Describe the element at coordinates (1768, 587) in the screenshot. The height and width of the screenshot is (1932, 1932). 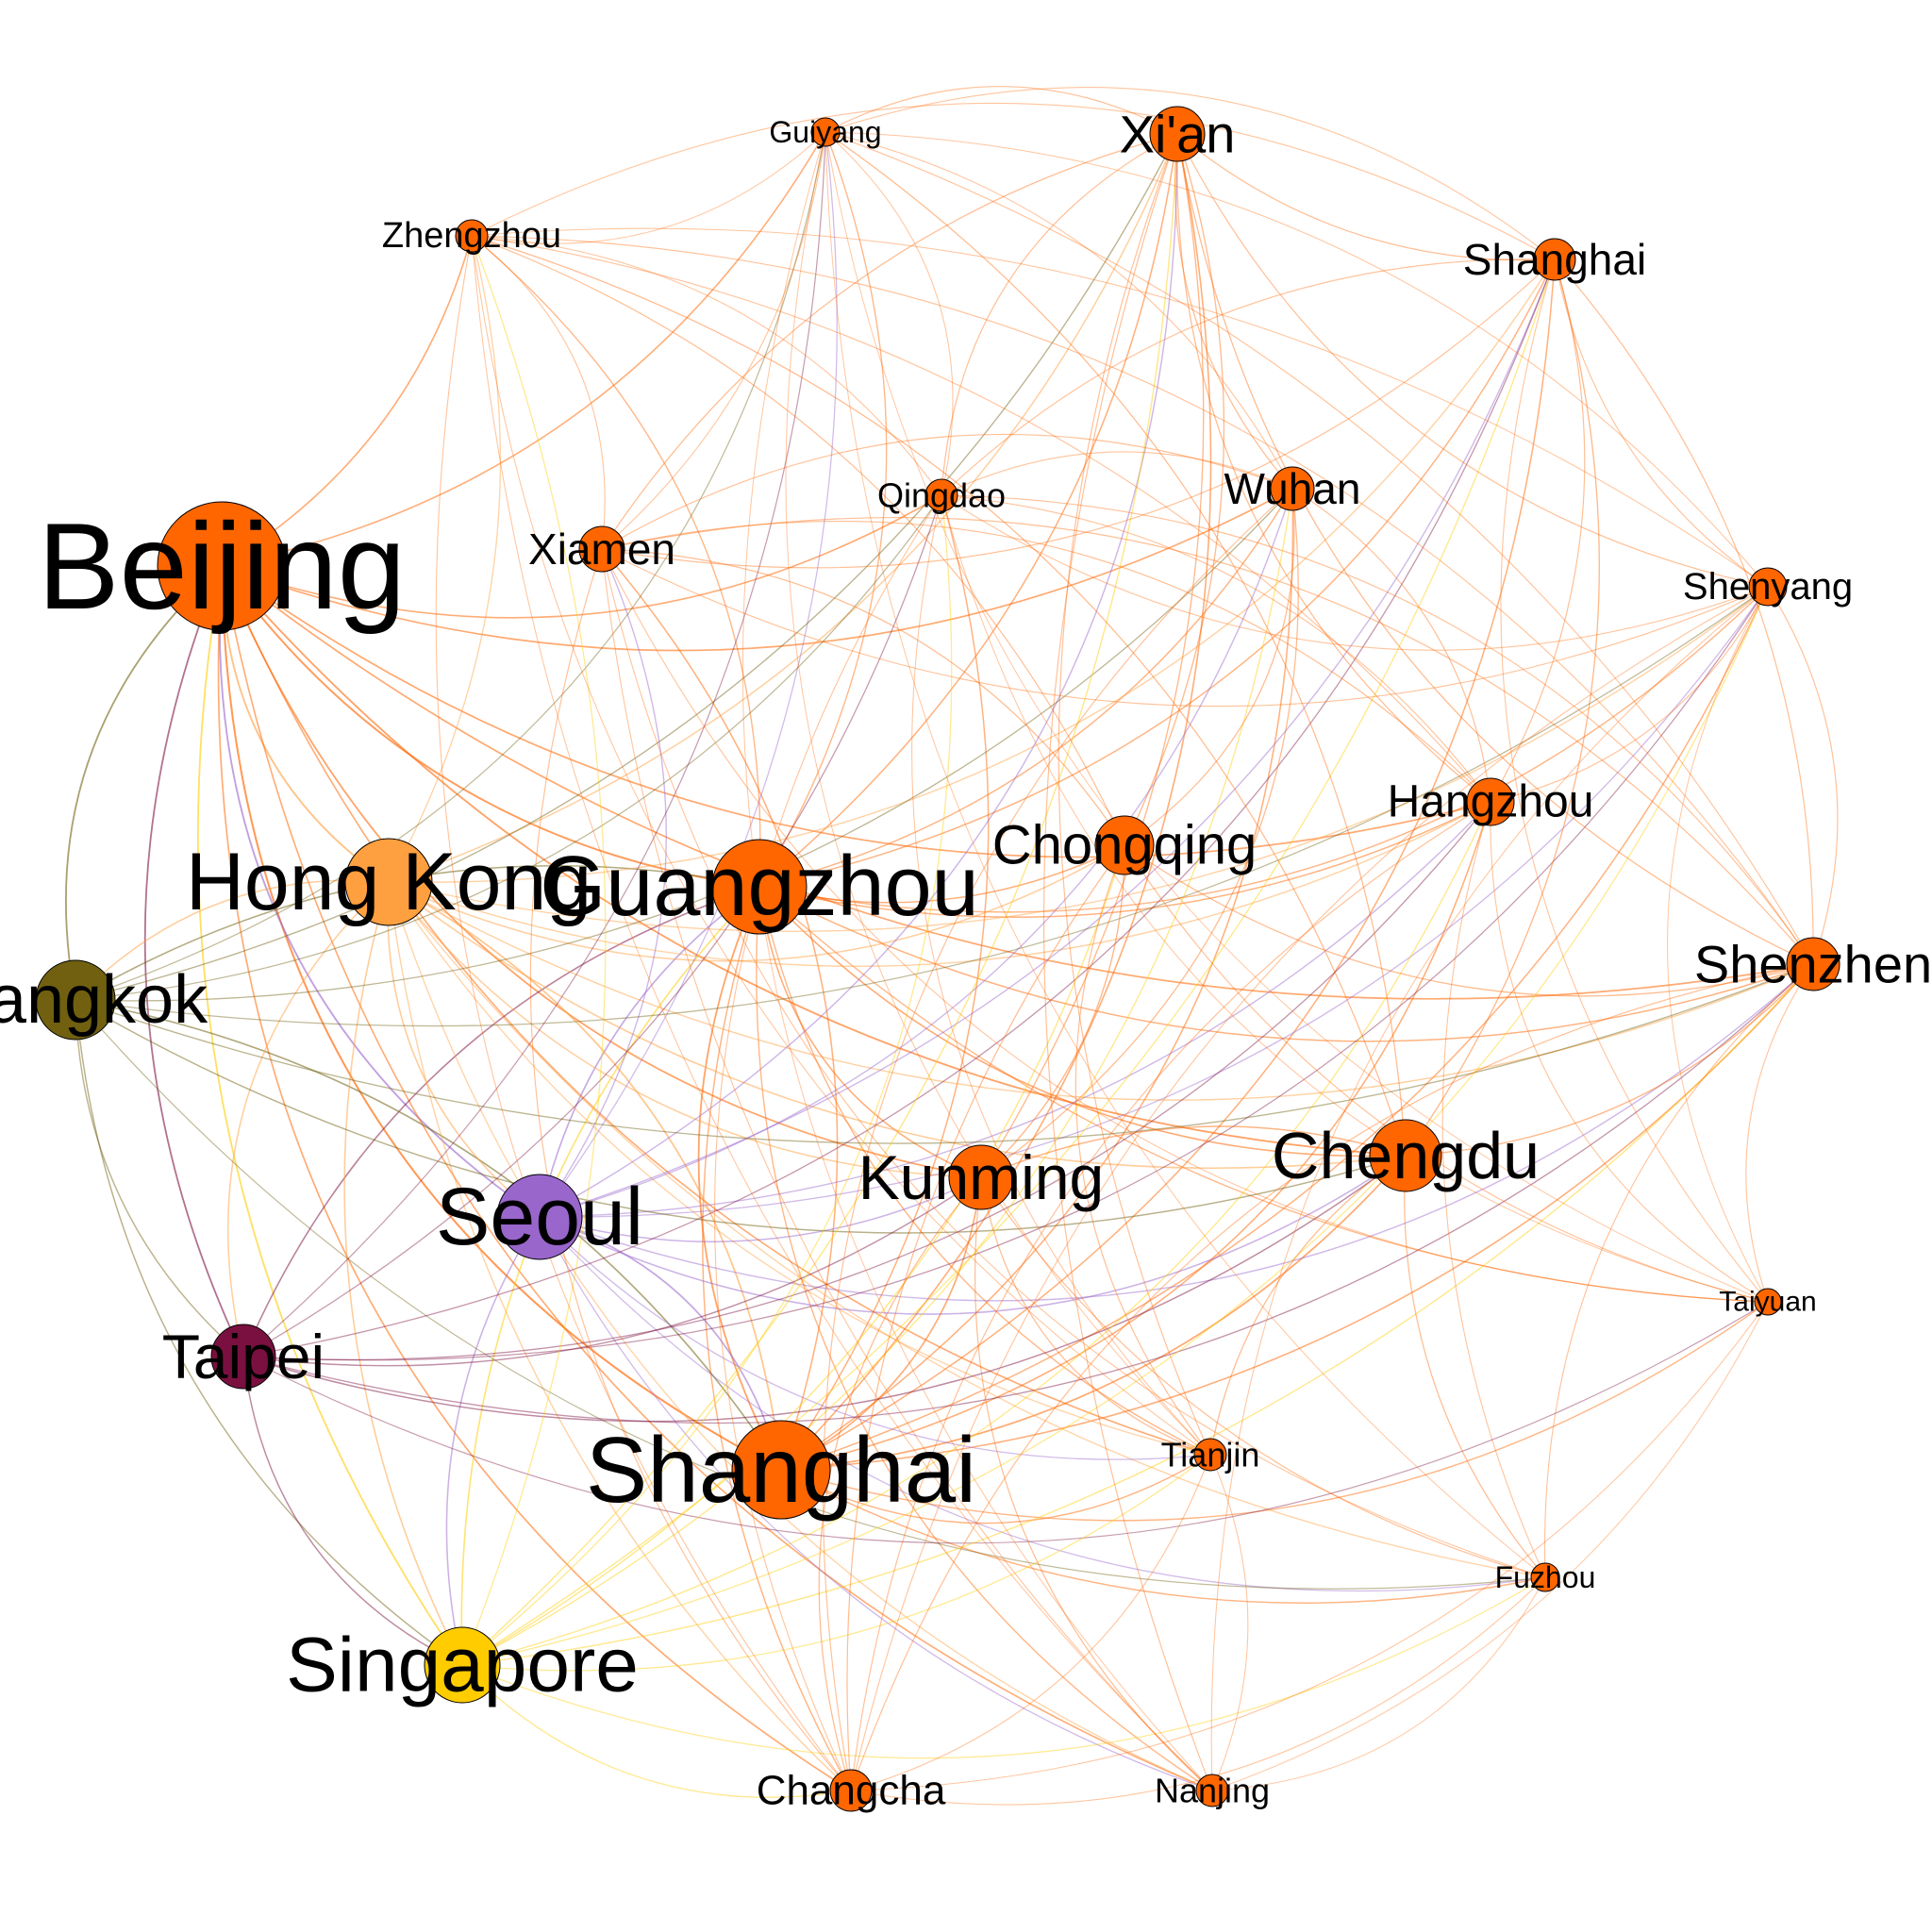
I see `node-shenyang` at that location.